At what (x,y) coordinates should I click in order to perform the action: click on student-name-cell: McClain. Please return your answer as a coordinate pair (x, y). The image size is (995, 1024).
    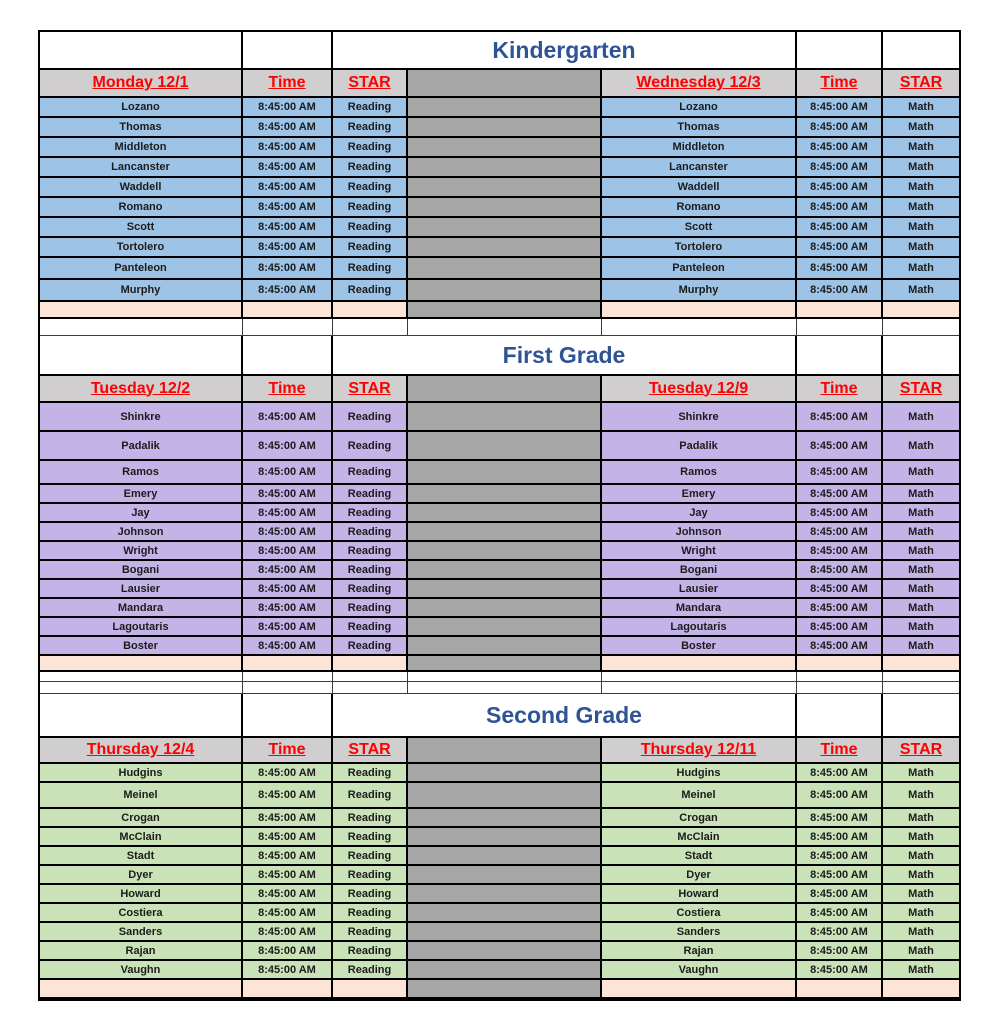
    Looking at the image, I should click on (699, 837).